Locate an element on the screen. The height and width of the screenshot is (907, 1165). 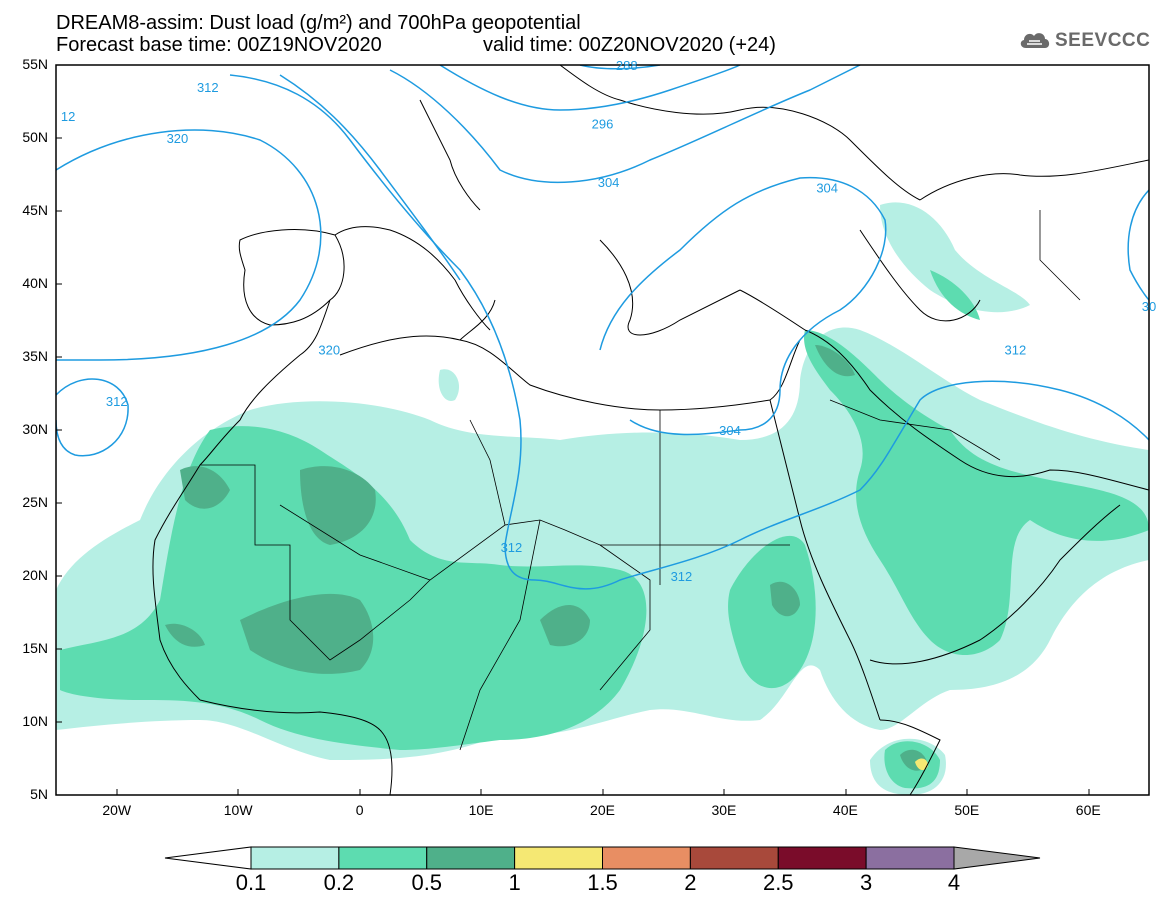
contour-label-c312-w: 312 is located at coordinates (117, 401).